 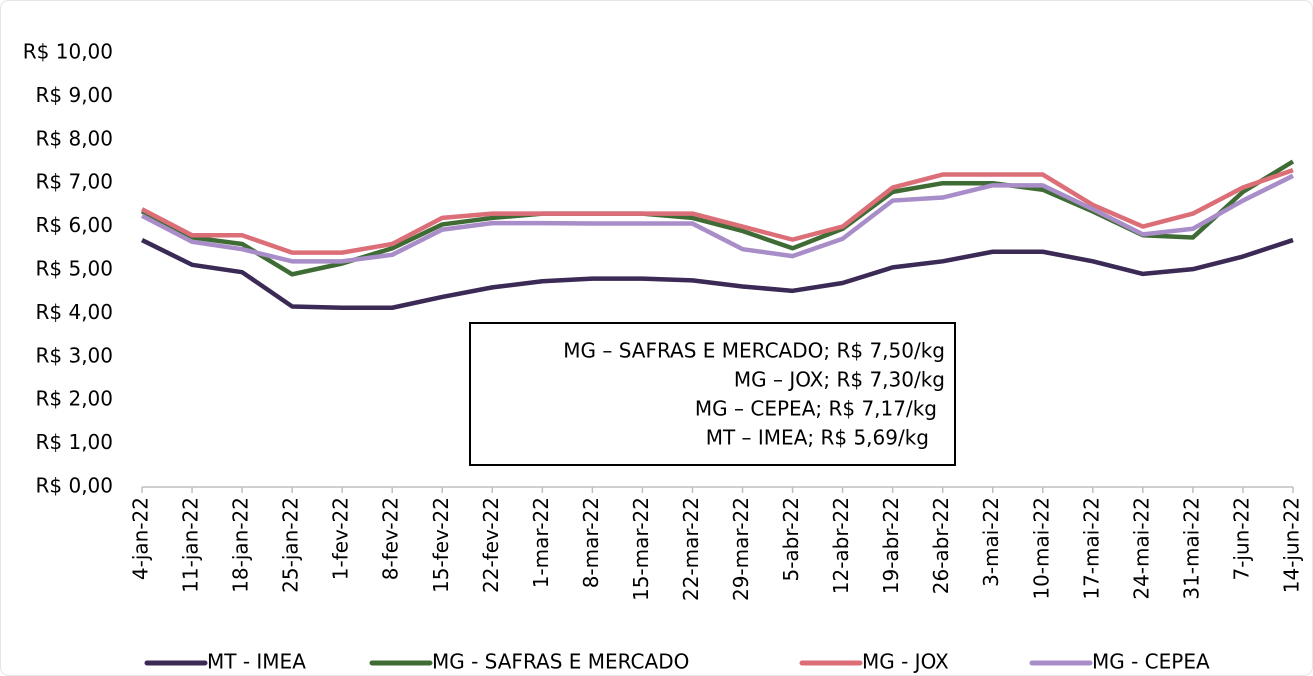 What do you see at coordinates (441, 545) in the screenshot?
I see `x-tick-label: 15-fev-22` at bounding box center [441, 545].